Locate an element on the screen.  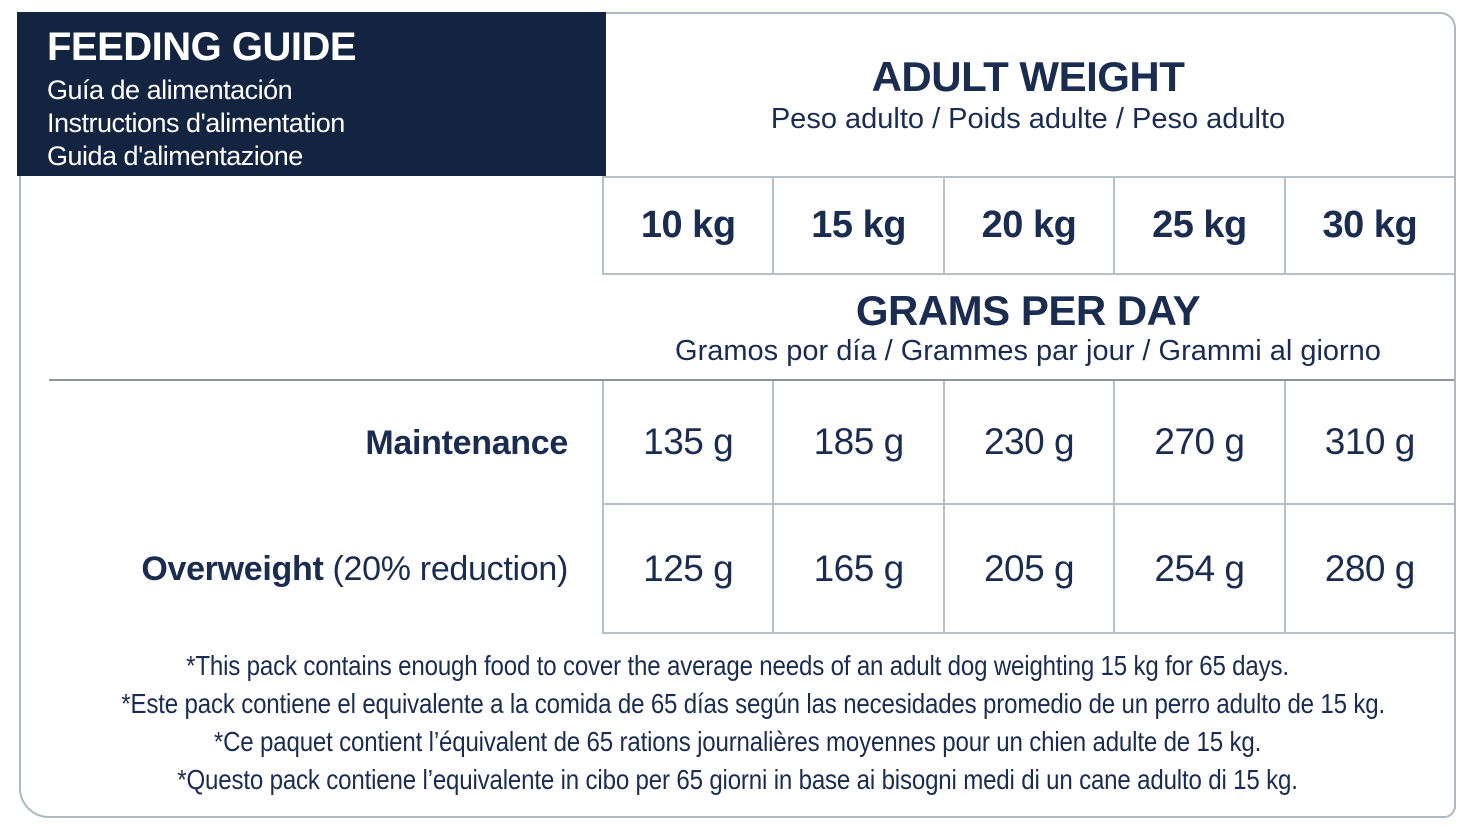
maintenance-value-30kg: 310 g is located at coordinates (1368, 442).